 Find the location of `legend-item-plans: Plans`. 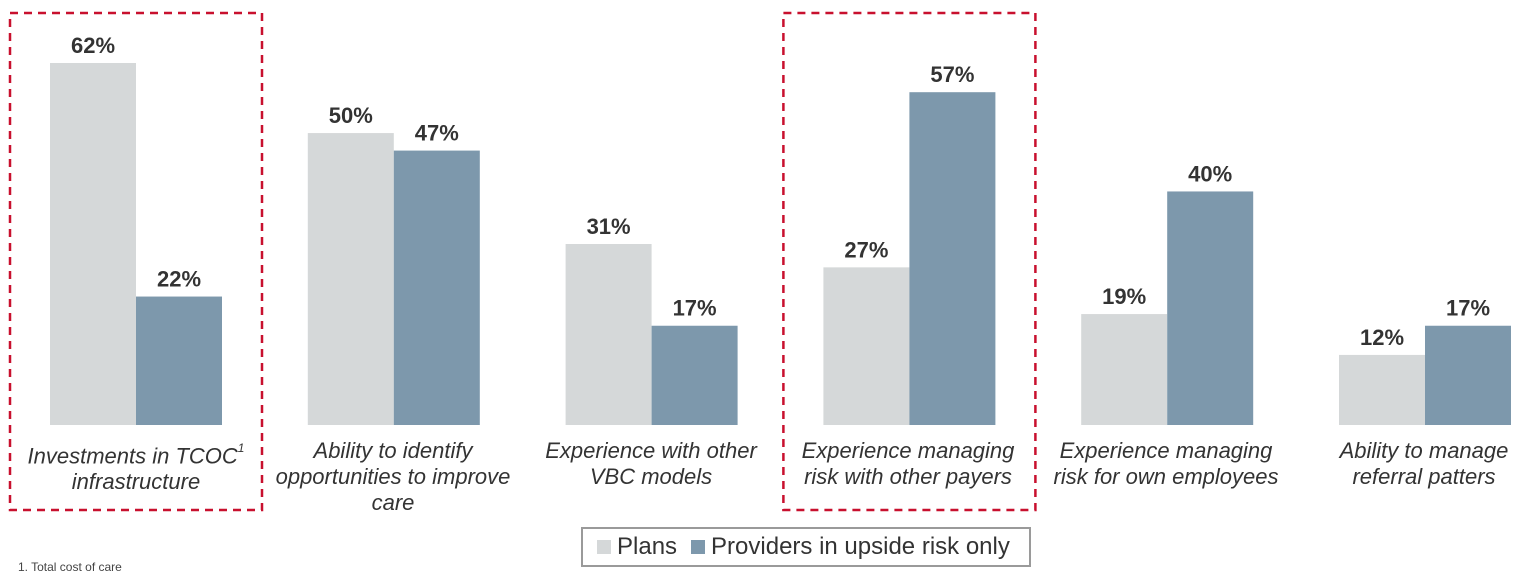

legend-item-plans: Plans is located at coordinates (637, 547).